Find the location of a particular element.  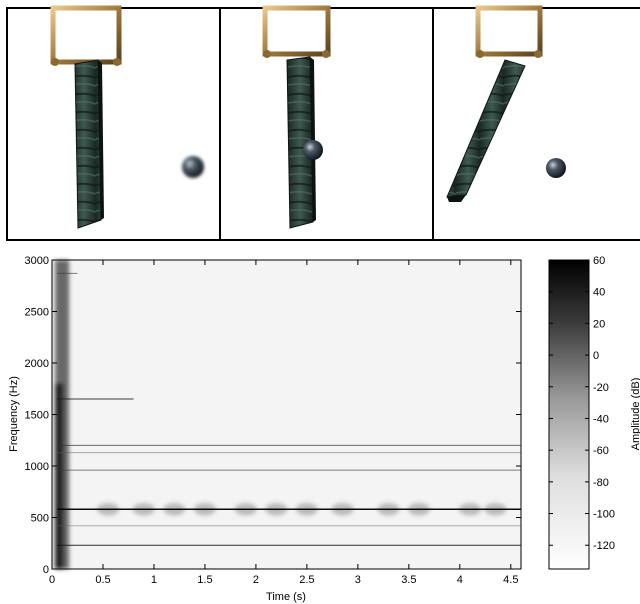

frame-1-border is located at coordinates (113, 124).